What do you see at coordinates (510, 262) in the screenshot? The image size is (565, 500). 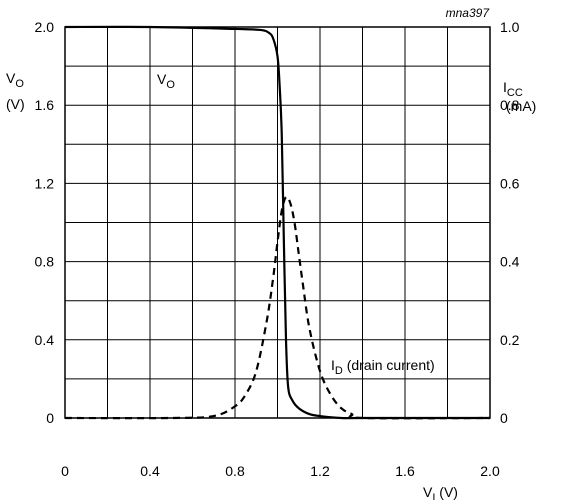 I see `y-right-tick-label: 0.4` at bounding box center [510, 262].